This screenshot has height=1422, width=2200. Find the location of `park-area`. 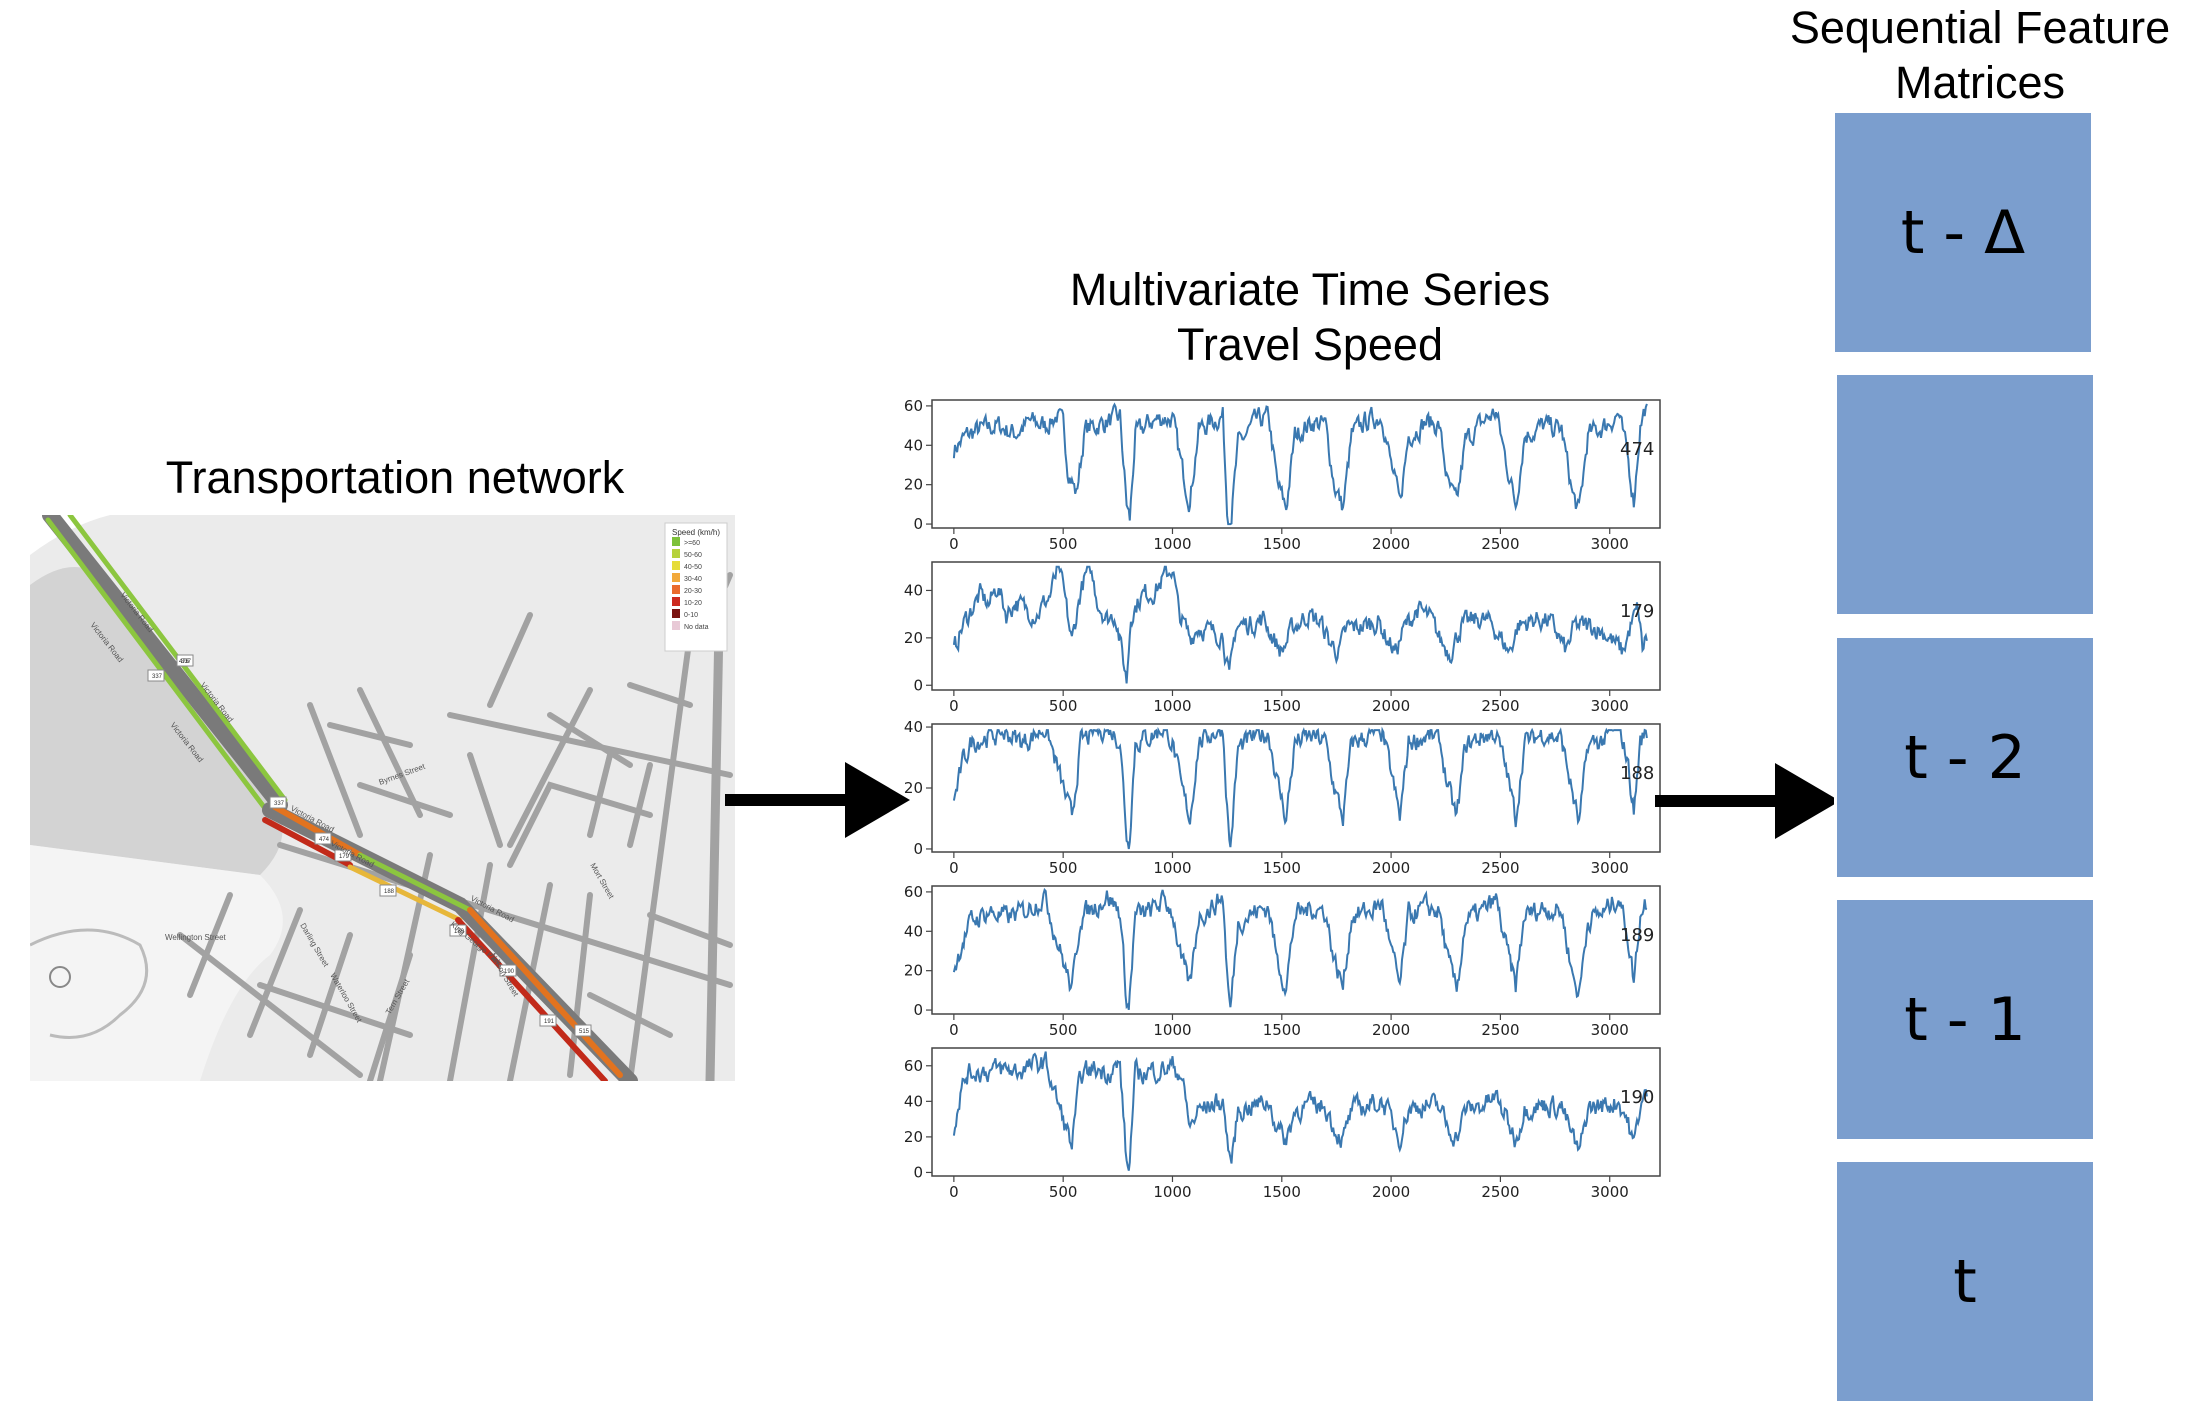

park-area is located at coordinates (156, 963).